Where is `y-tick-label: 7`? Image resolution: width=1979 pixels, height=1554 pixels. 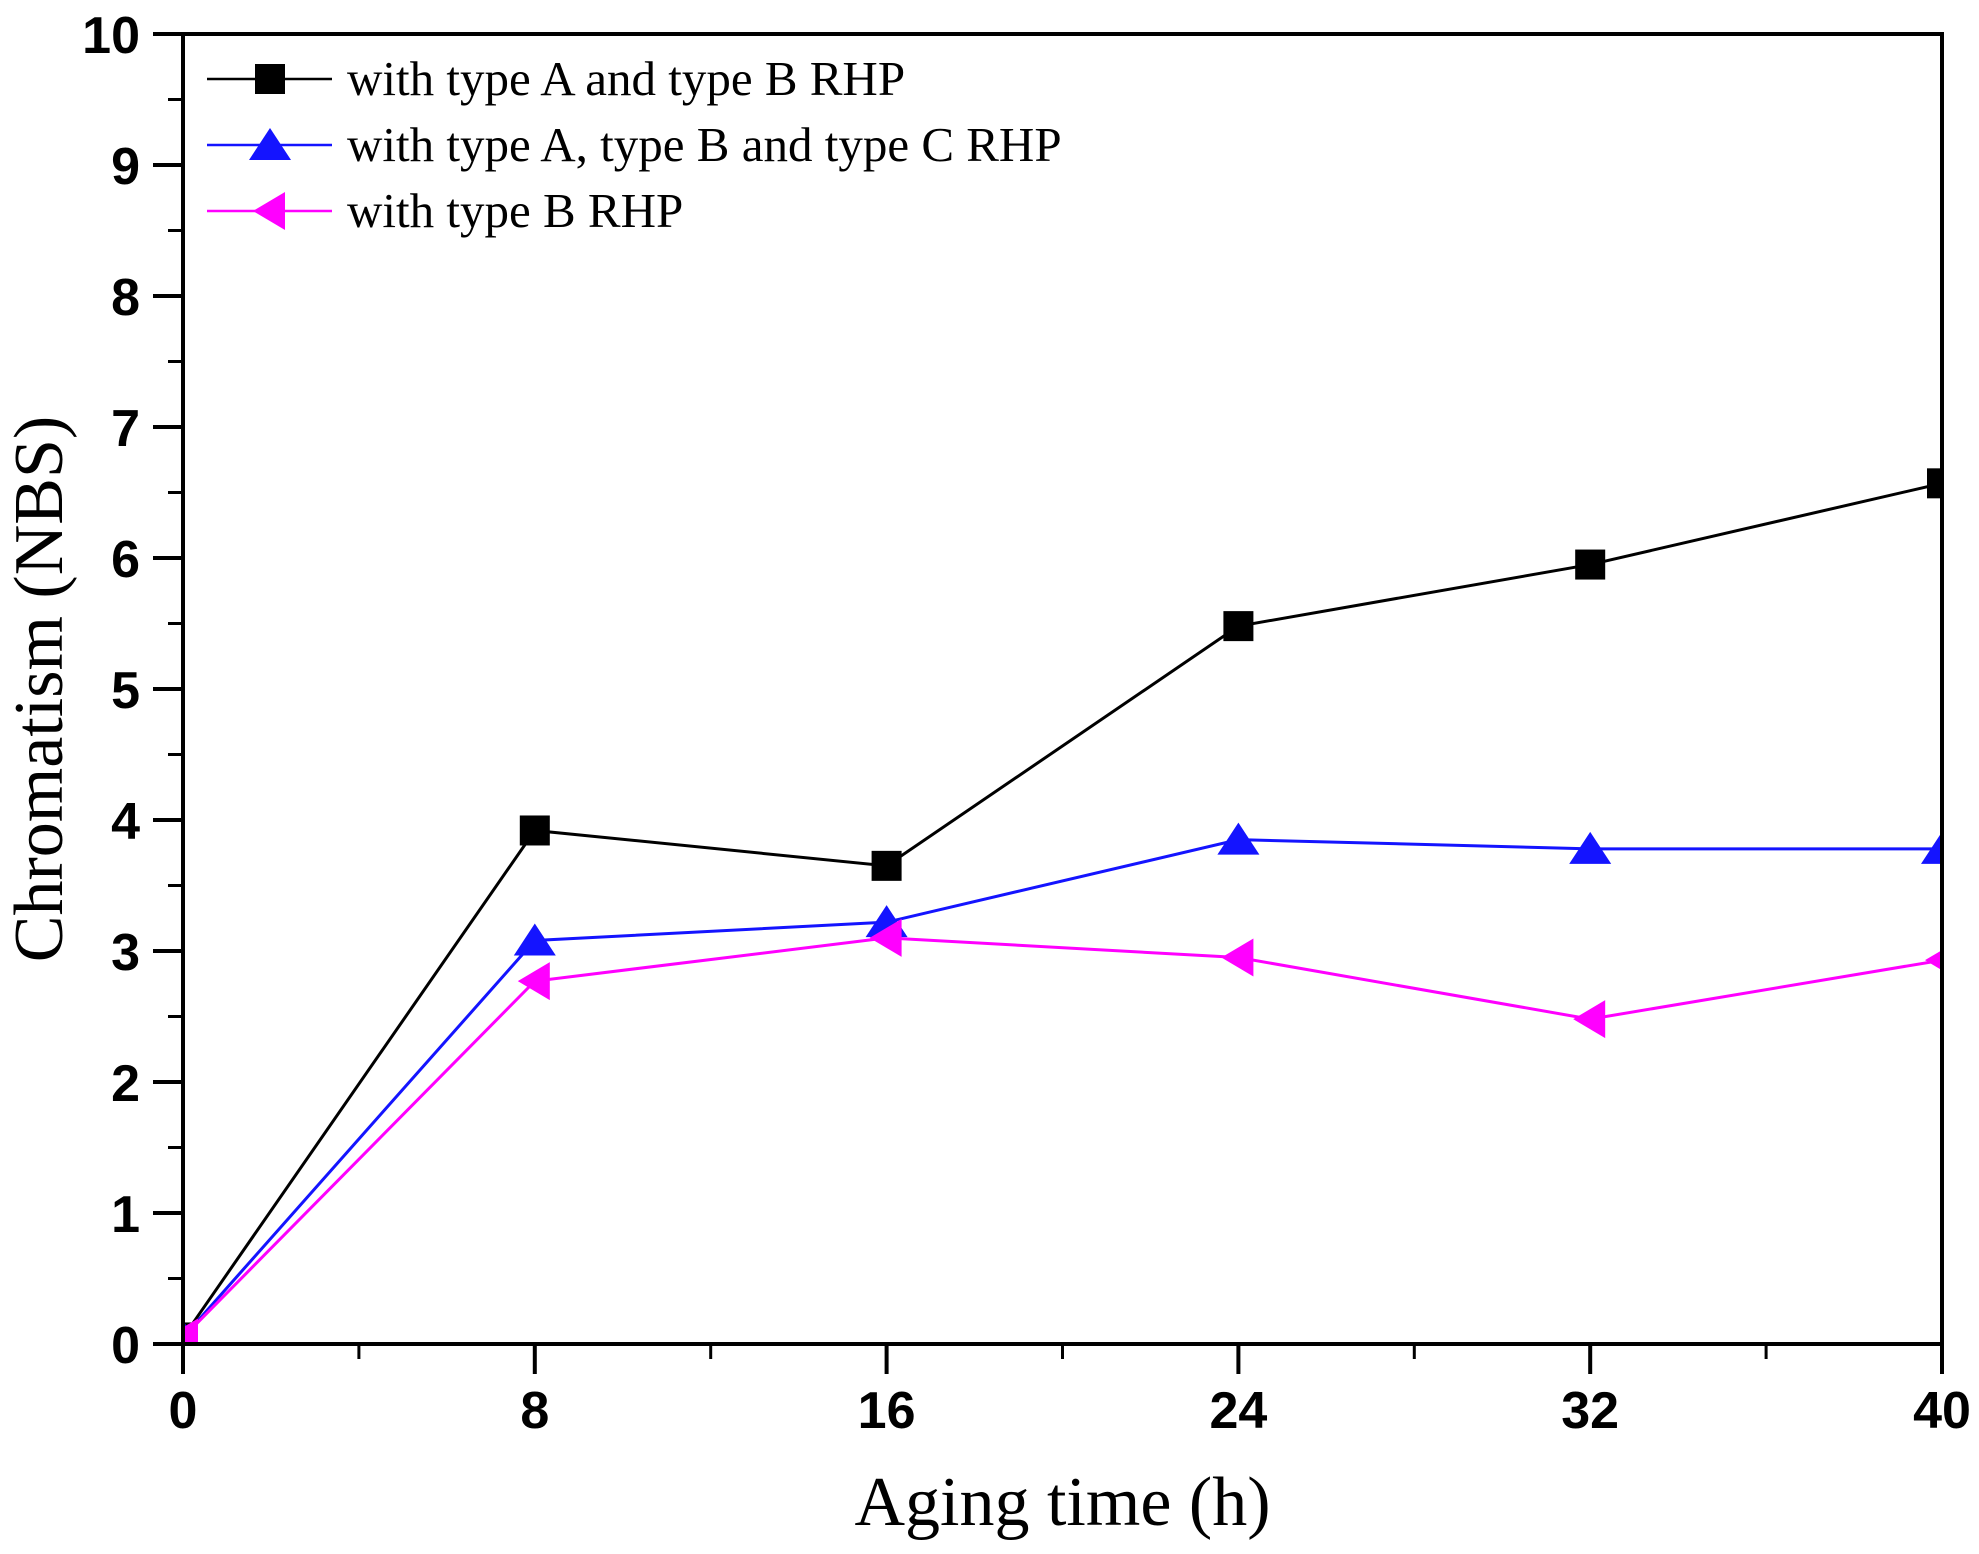
y-tick-label: 7 is located at coordinates (125, 429).